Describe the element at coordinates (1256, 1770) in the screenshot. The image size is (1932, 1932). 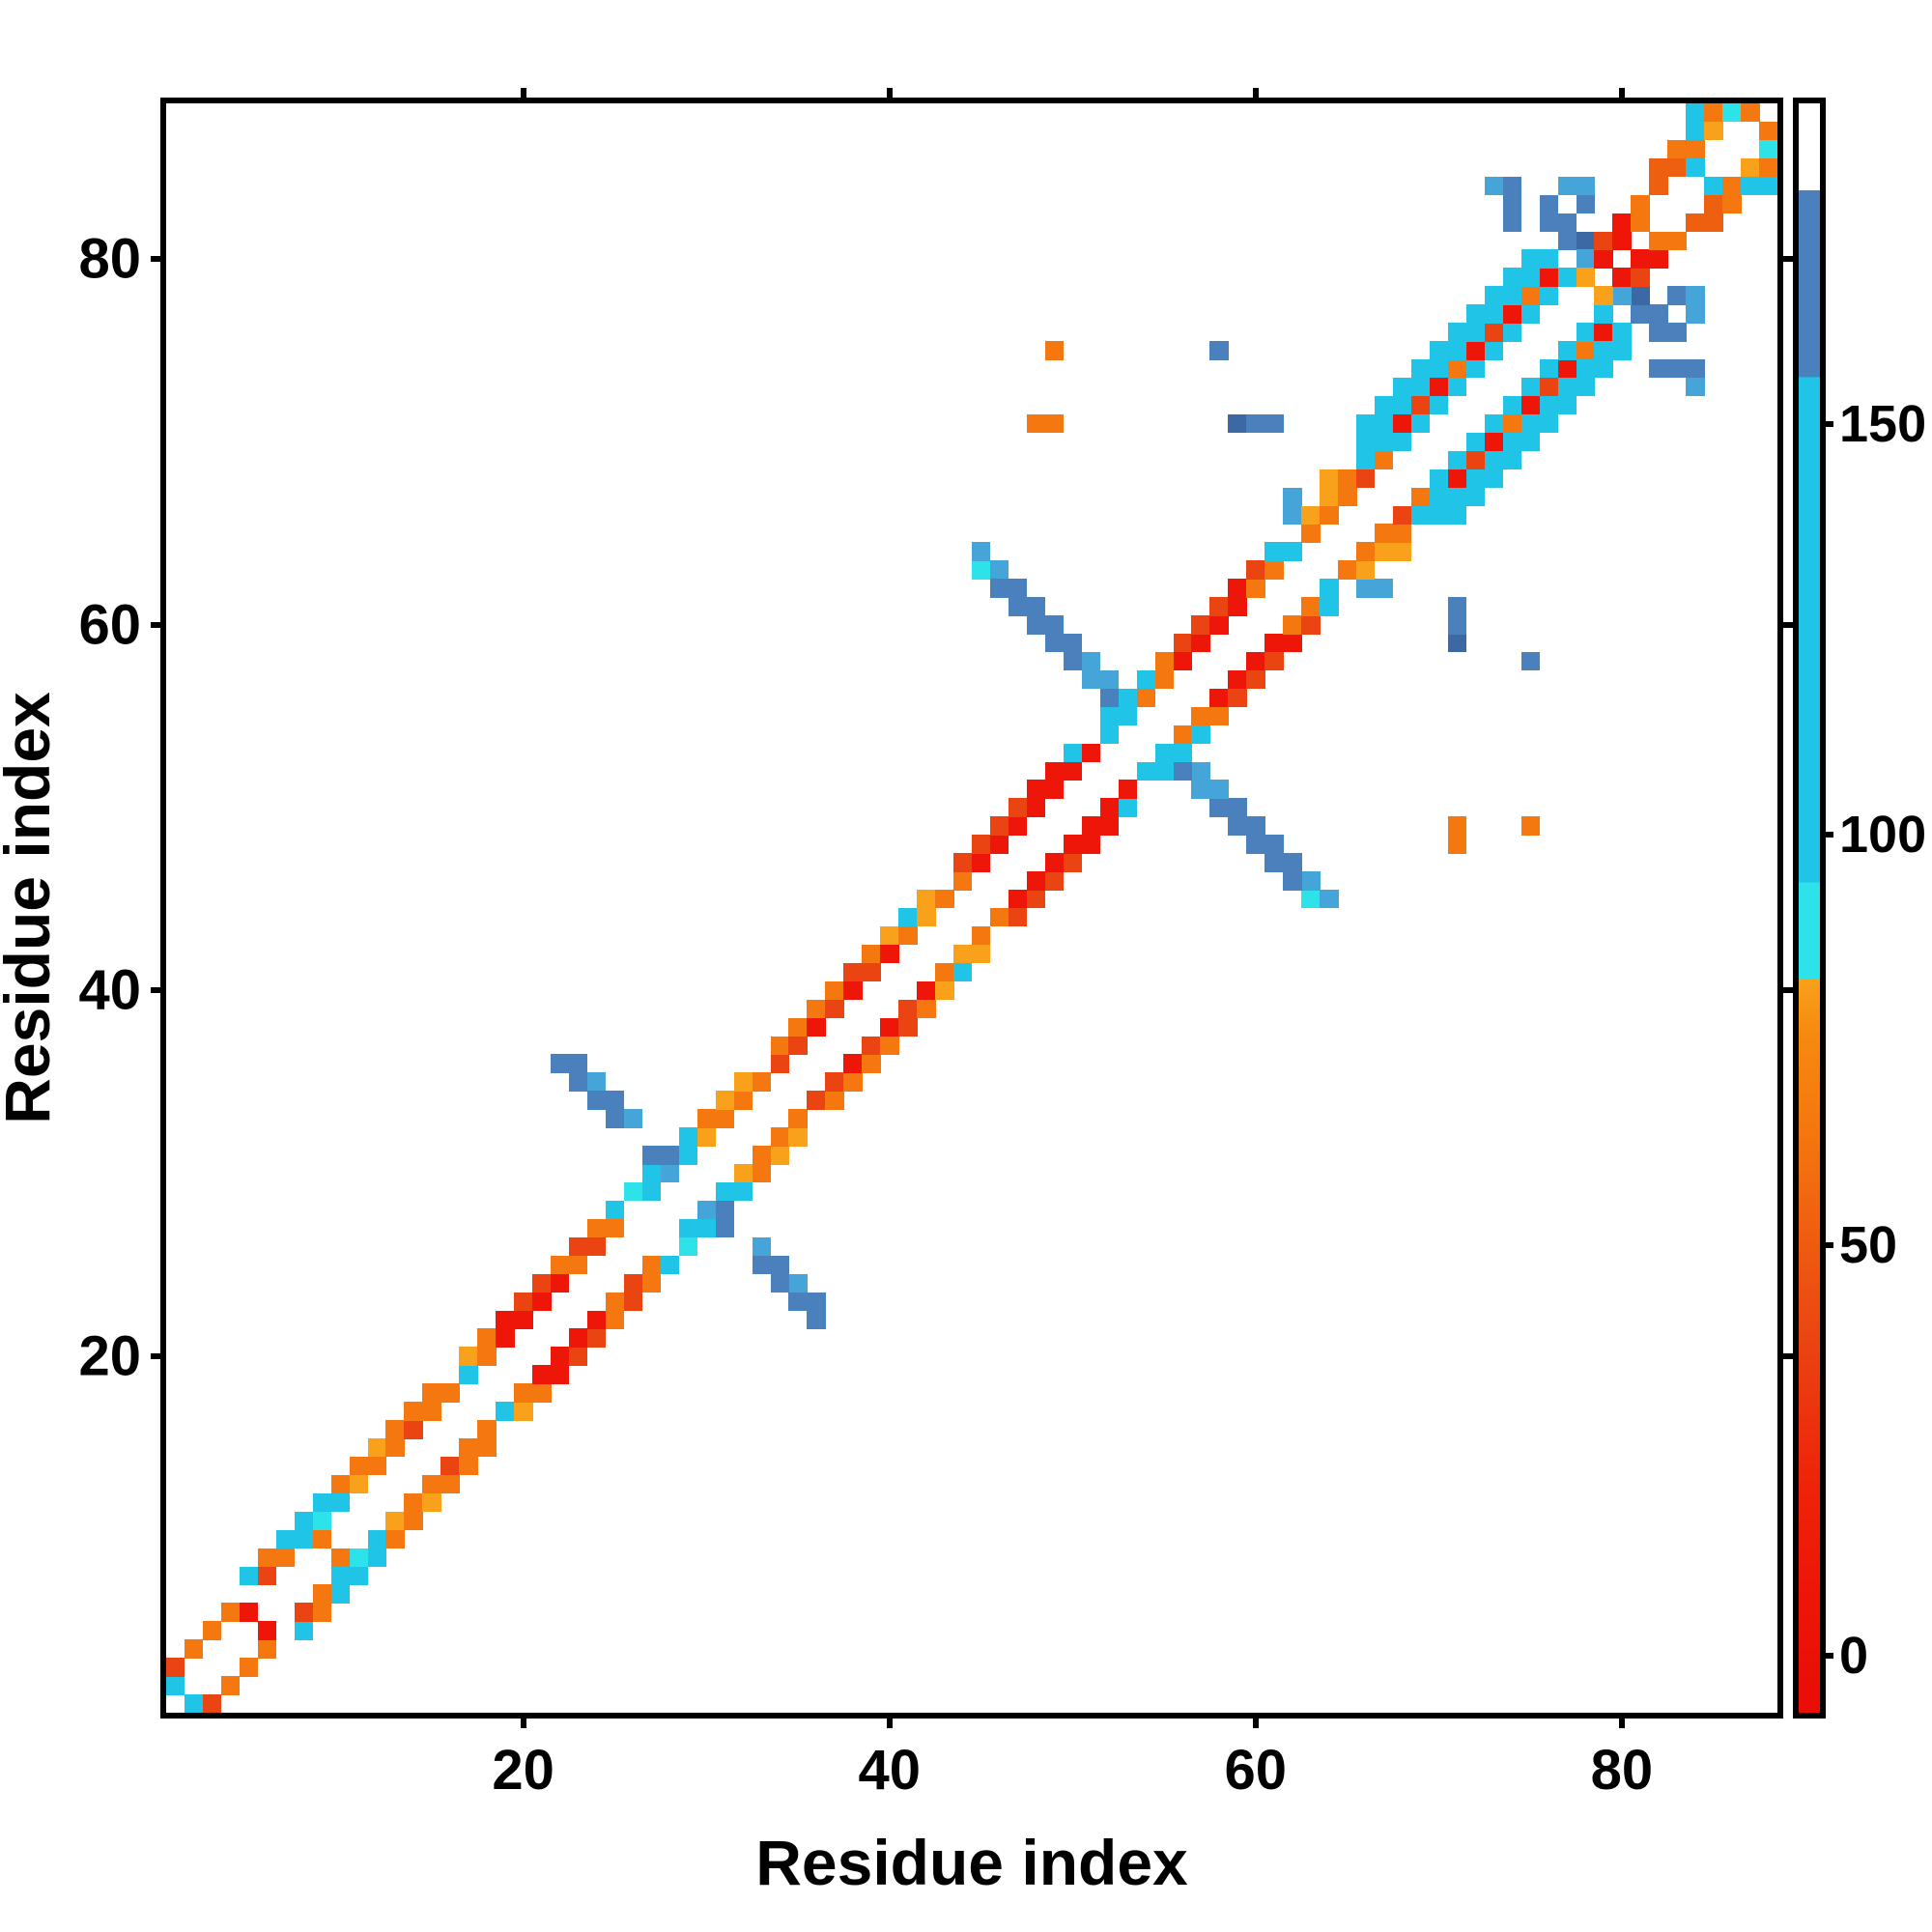
I see `x-tick-label: 60` at that location.